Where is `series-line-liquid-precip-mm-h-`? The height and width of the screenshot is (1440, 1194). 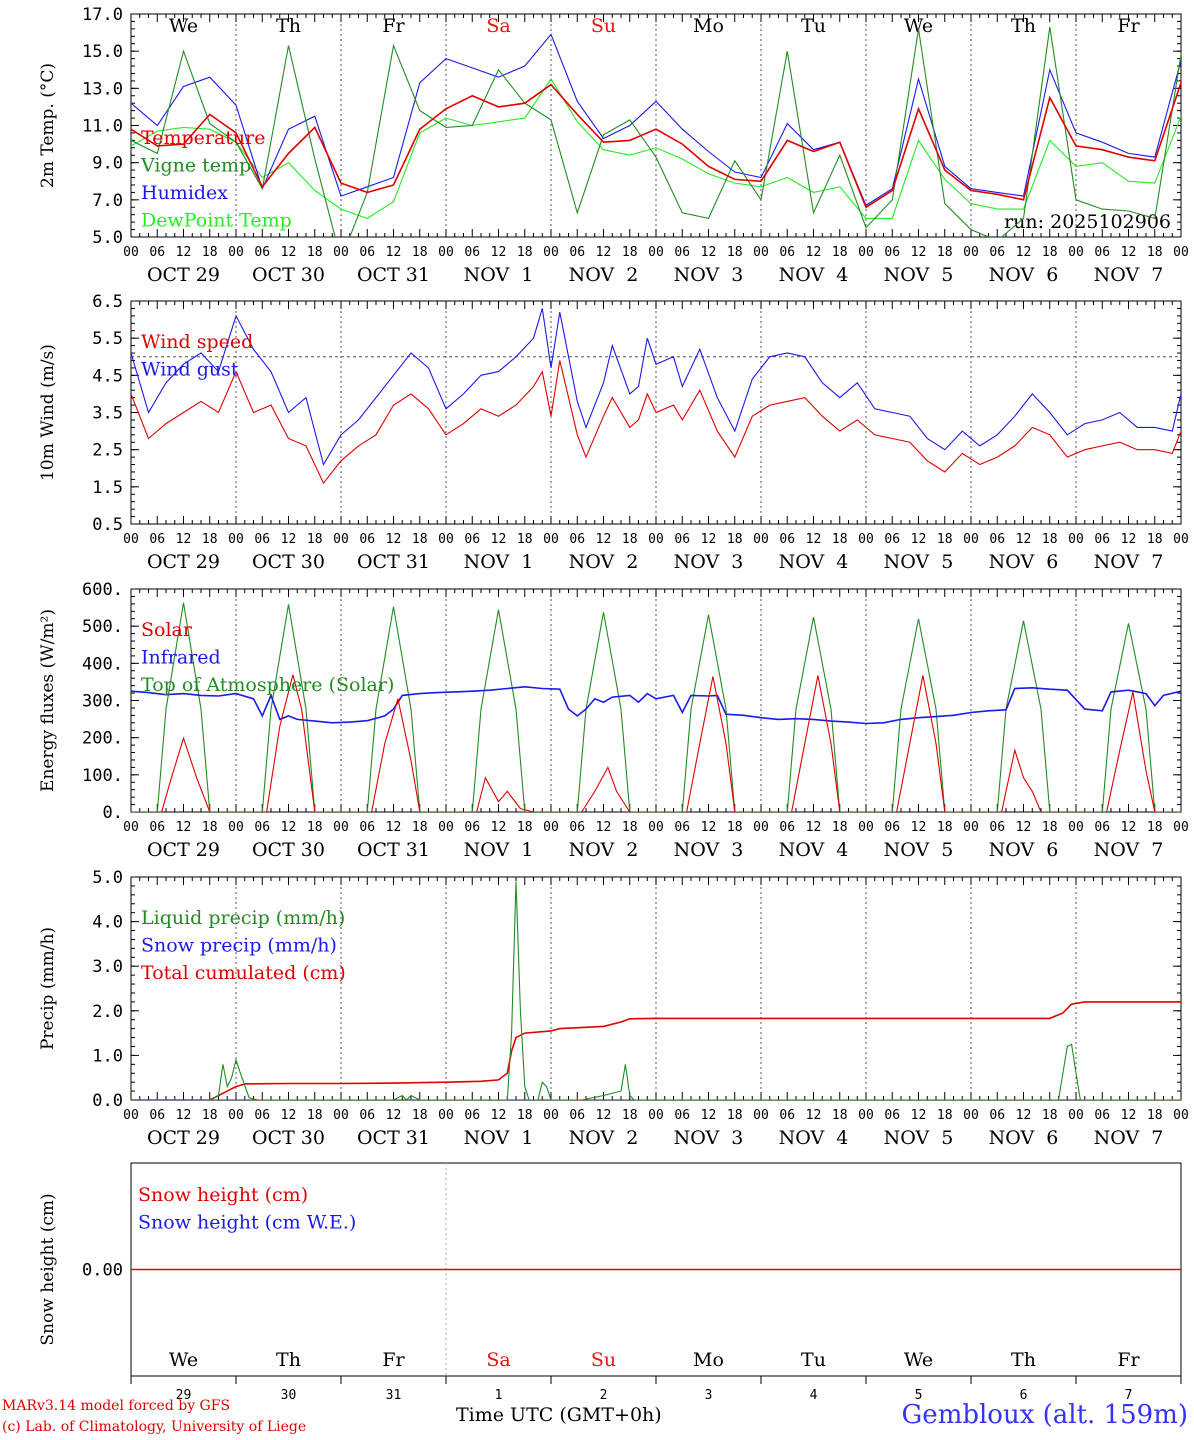 series-line-liquid-precip-mm-h- is located at coordinates (656, 990).